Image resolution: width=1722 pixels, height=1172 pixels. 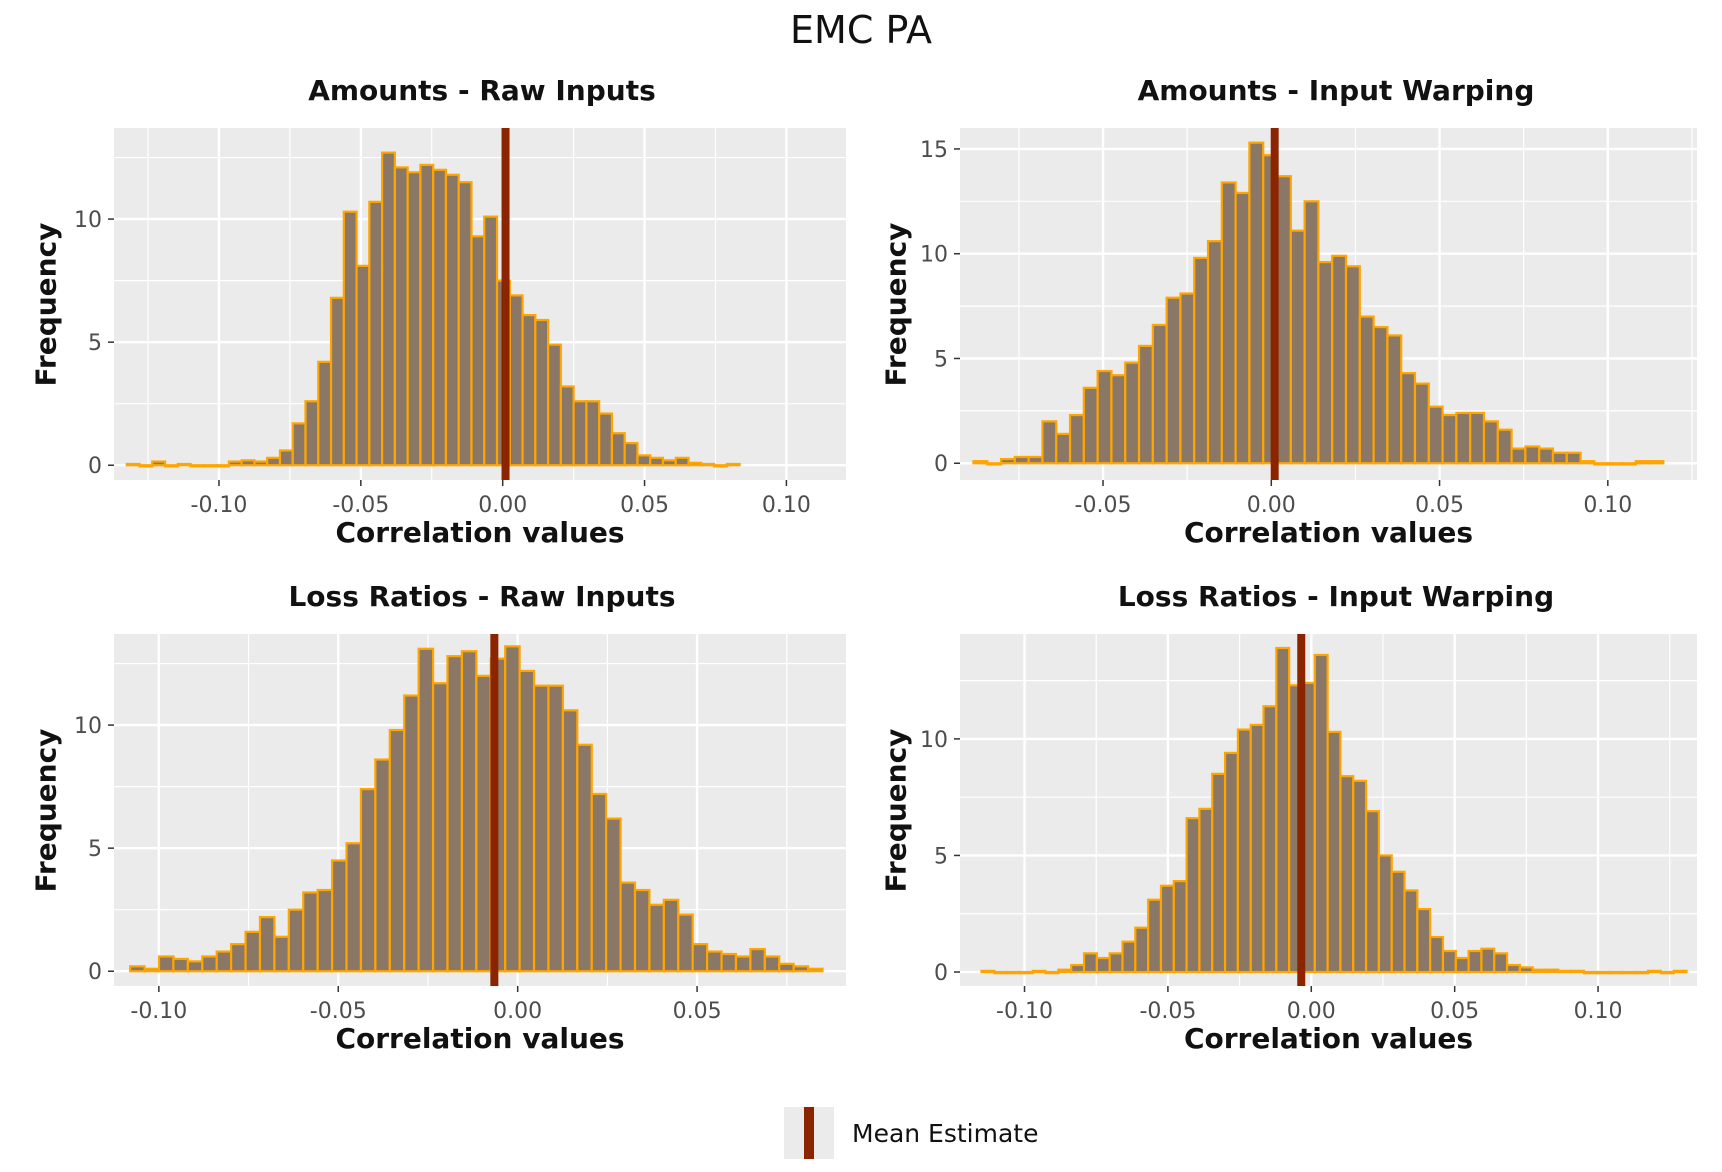 What do you see at coordinates (1336, 596) in the screenshot?
I see `panel-title: Loss Ratios - Input Warping` at bounding box center [1336, 596].